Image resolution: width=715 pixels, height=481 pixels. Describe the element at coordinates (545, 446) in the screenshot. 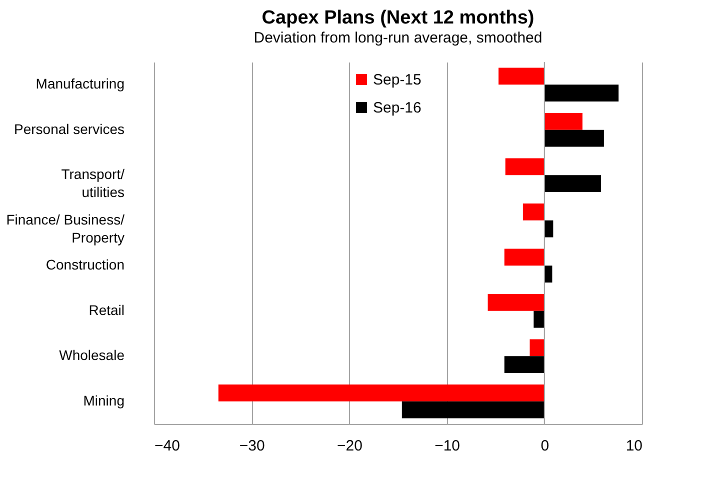

I see `x-tick-label: 0` at that location.